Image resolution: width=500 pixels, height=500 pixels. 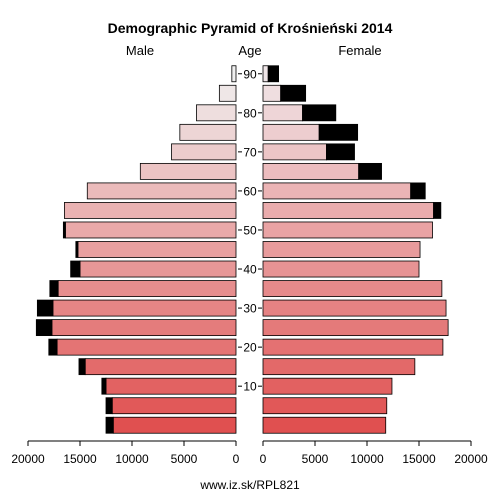 I want to click on age-tick-label: 20, so click(x=250, y=348).